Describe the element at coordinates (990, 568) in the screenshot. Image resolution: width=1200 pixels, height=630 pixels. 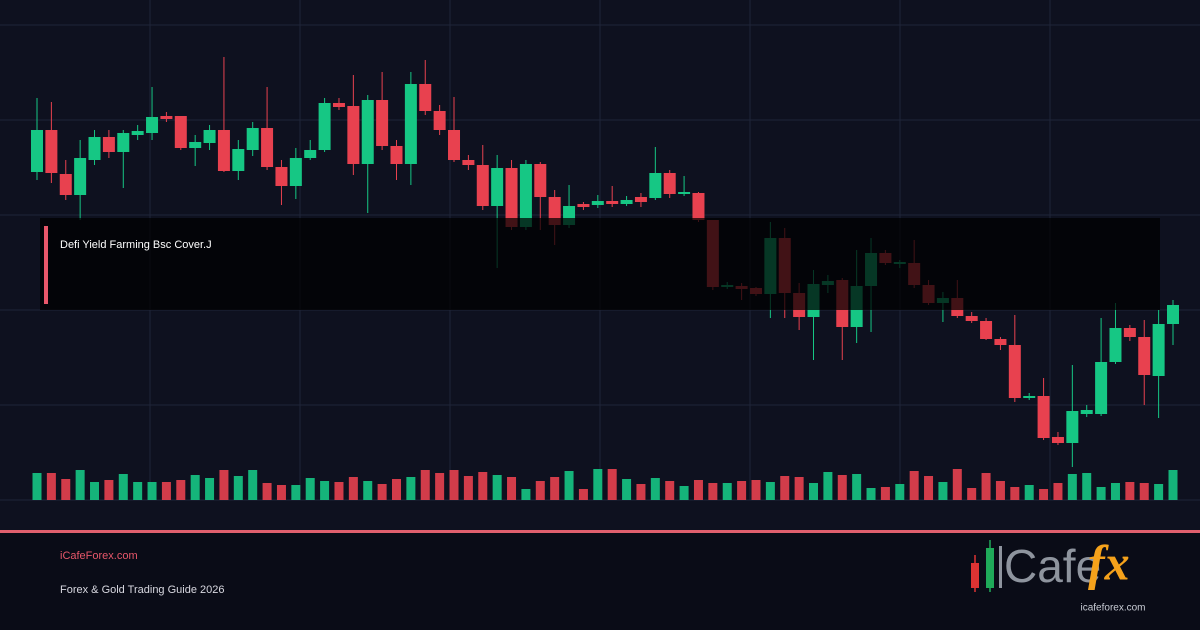
I see `logo-icon` at that location.